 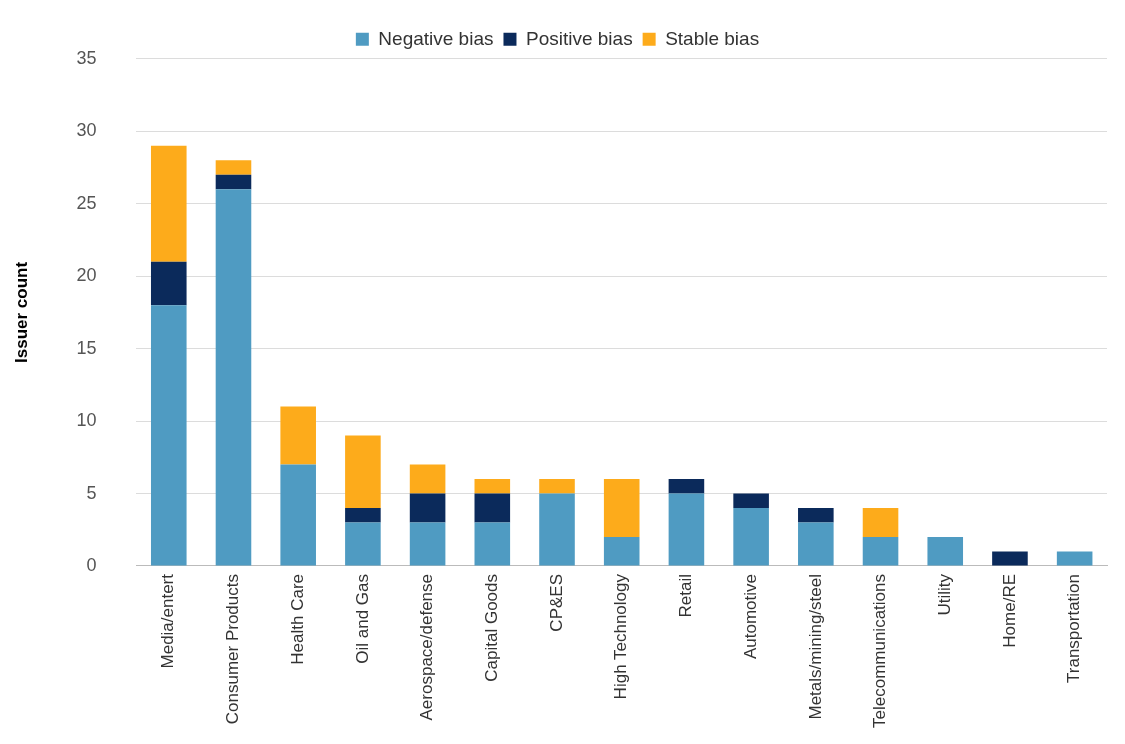 I want to click on y-tick-label: 30, so click(x=86, y=130).